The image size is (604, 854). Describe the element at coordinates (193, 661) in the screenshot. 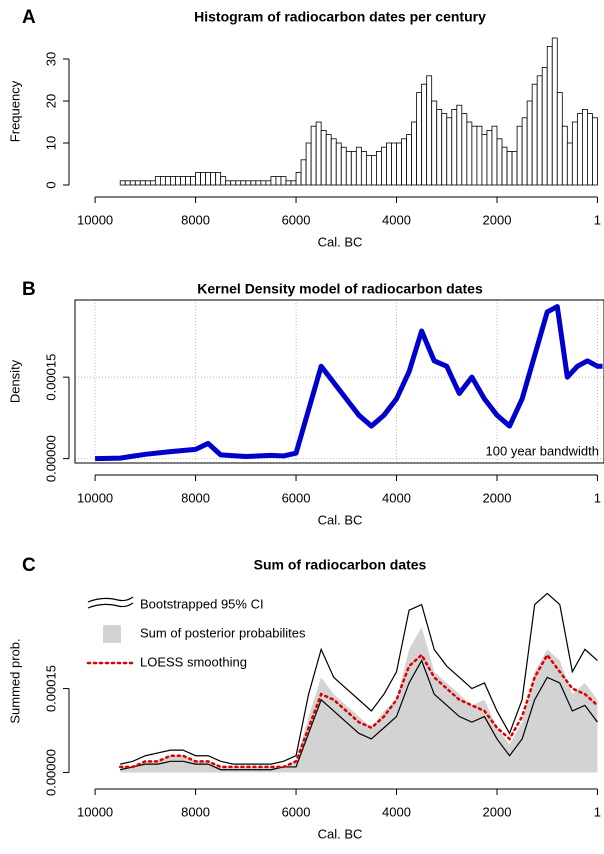

I see `legend-label: LOESS smoothing` at that location.